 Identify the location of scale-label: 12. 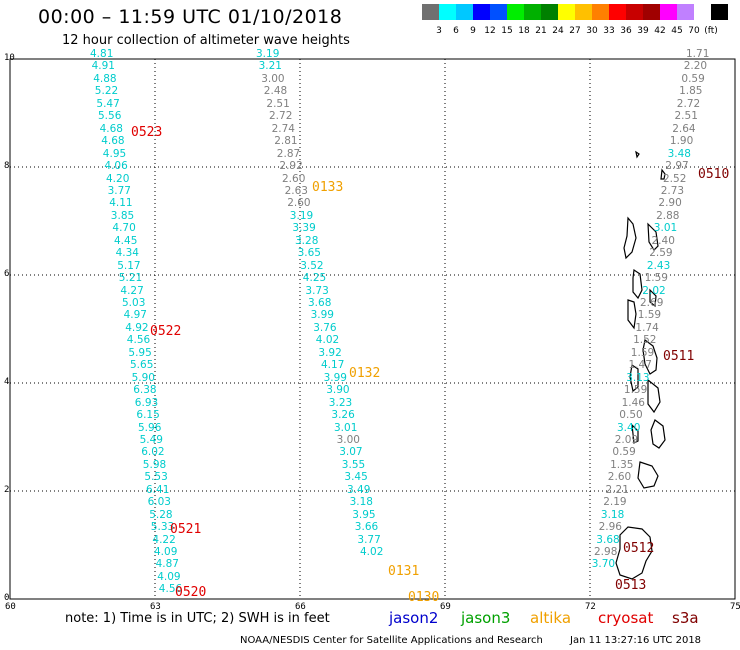
(490, 31).